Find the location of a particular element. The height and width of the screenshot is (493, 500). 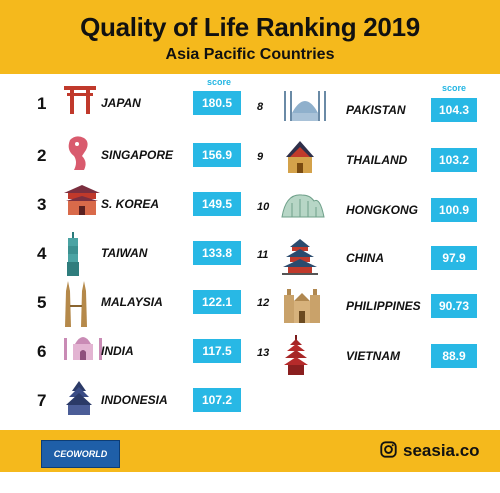

score-value: 122.1 is located at coordinates (217, 302).